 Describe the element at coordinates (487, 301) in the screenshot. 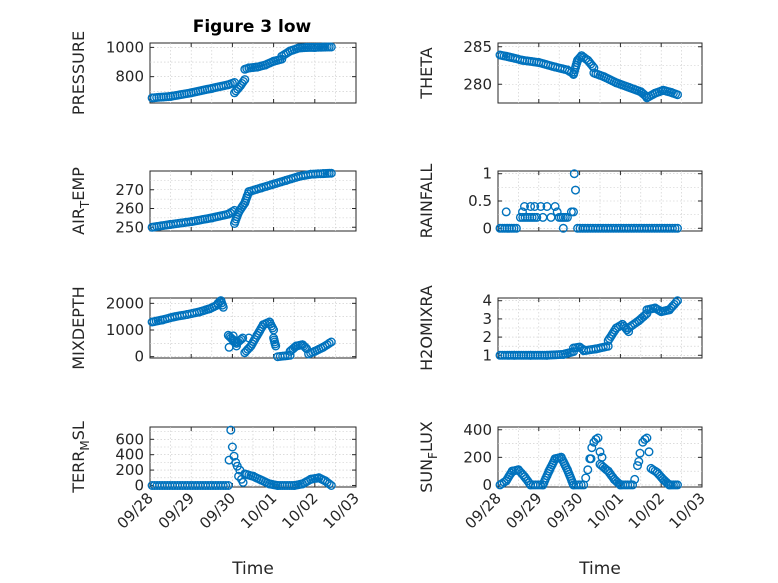

I see `y-tick-label: 4` at that location.